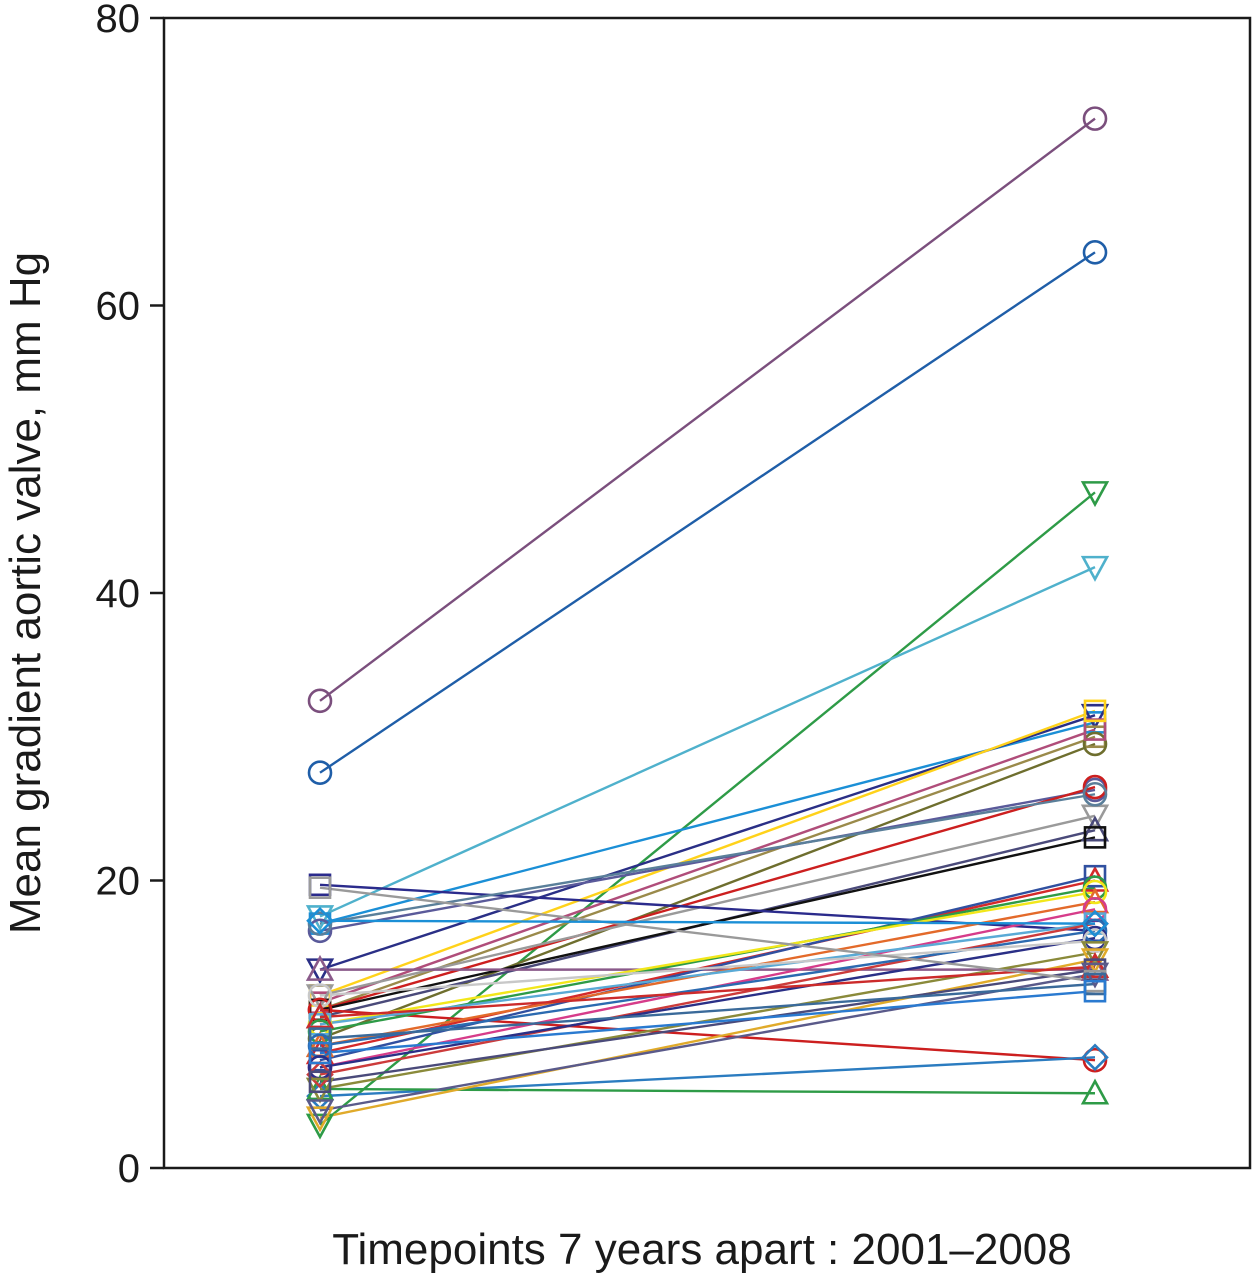 This screenshot has width=1254, height=1285. Describe the element at coordinates (118, 20) in the screenshot. I see `y-tick-label: 80` at that location.